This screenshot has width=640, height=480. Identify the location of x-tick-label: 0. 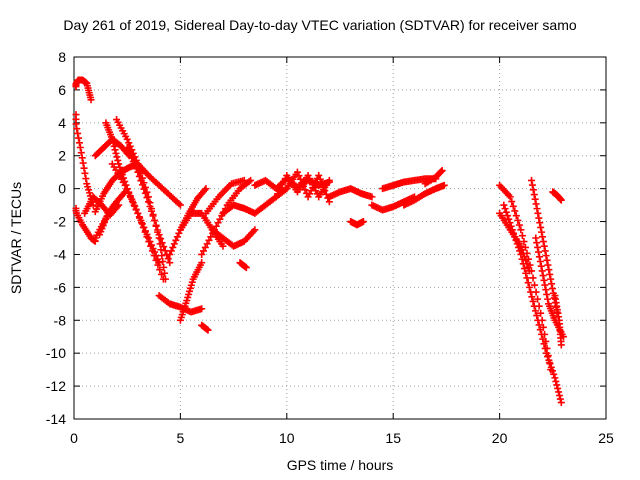
(74, 438).